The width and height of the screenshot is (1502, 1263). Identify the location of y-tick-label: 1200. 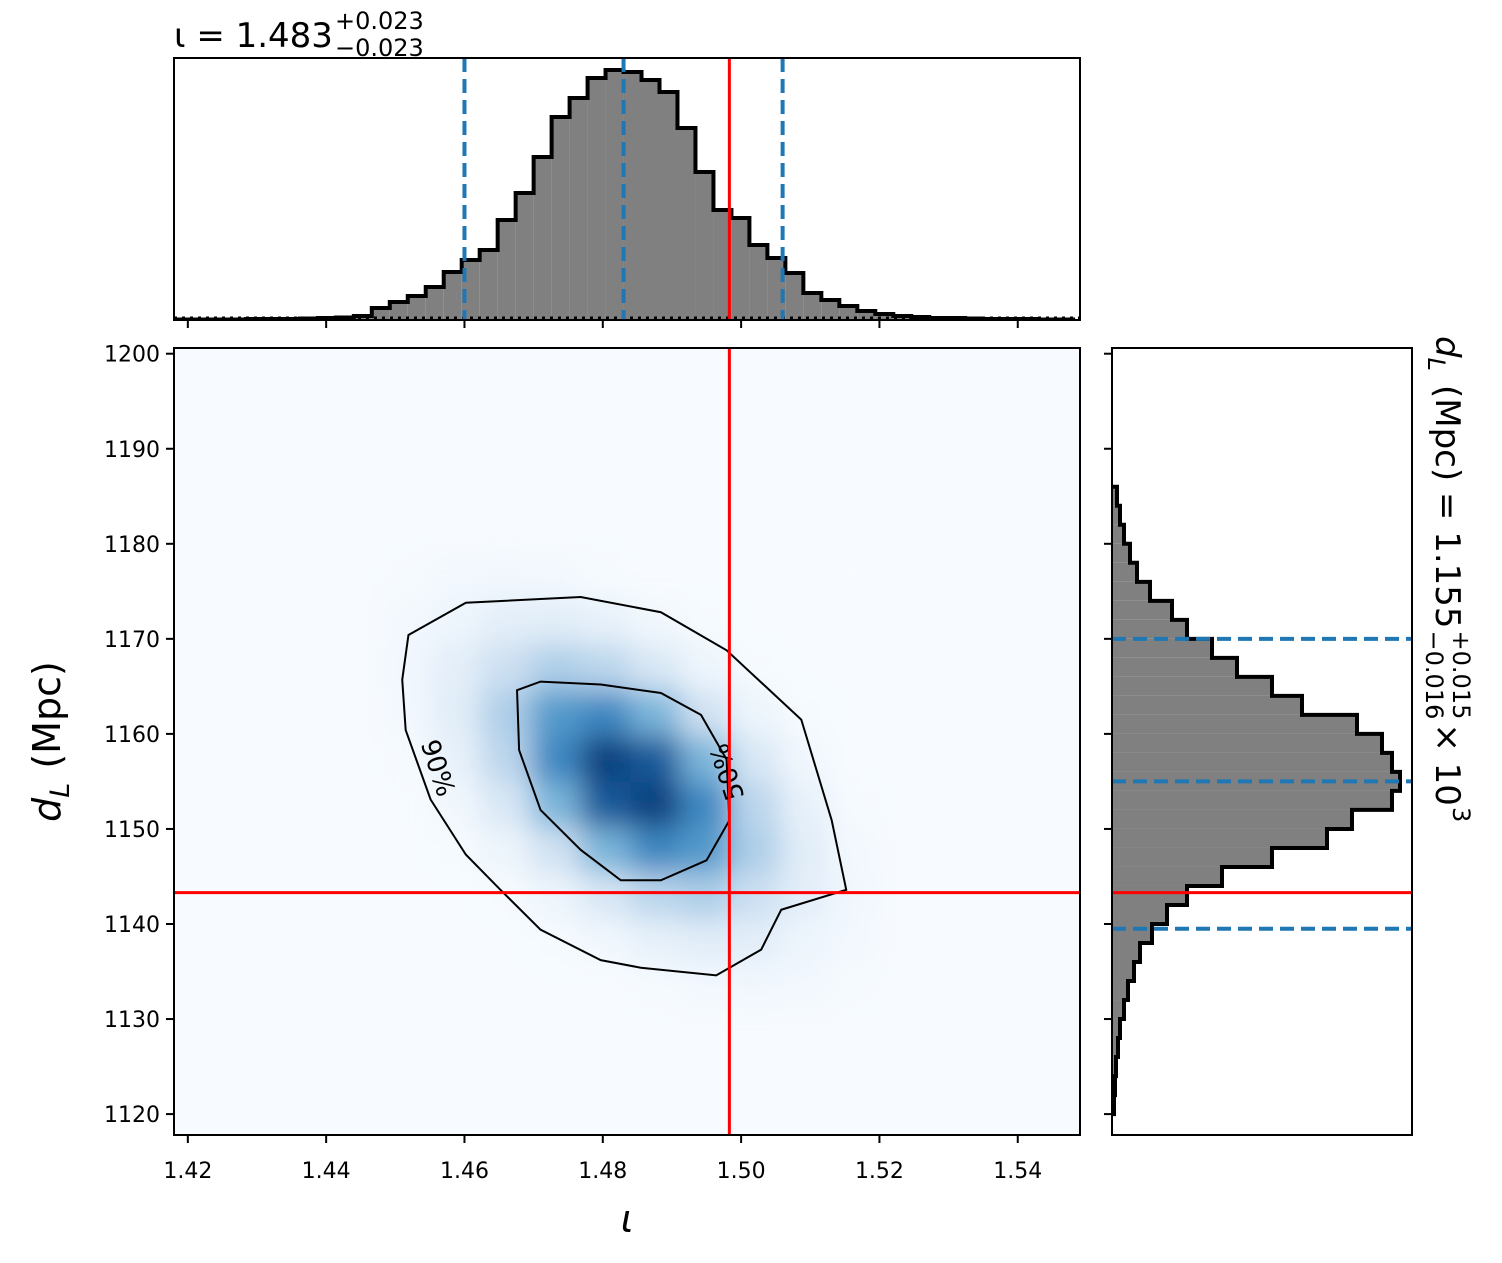
(132, 355).